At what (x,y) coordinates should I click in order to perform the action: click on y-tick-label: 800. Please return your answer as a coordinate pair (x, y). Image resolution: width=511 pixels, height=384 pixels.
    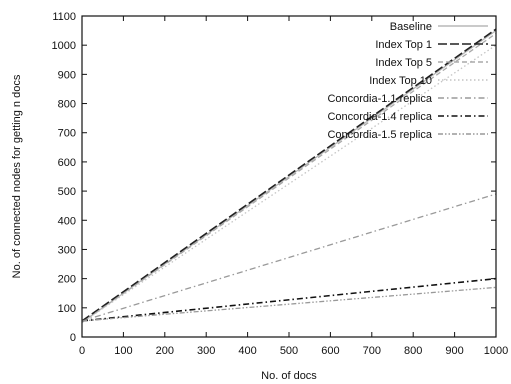
    Looking at the image, I should click on (67, 105).